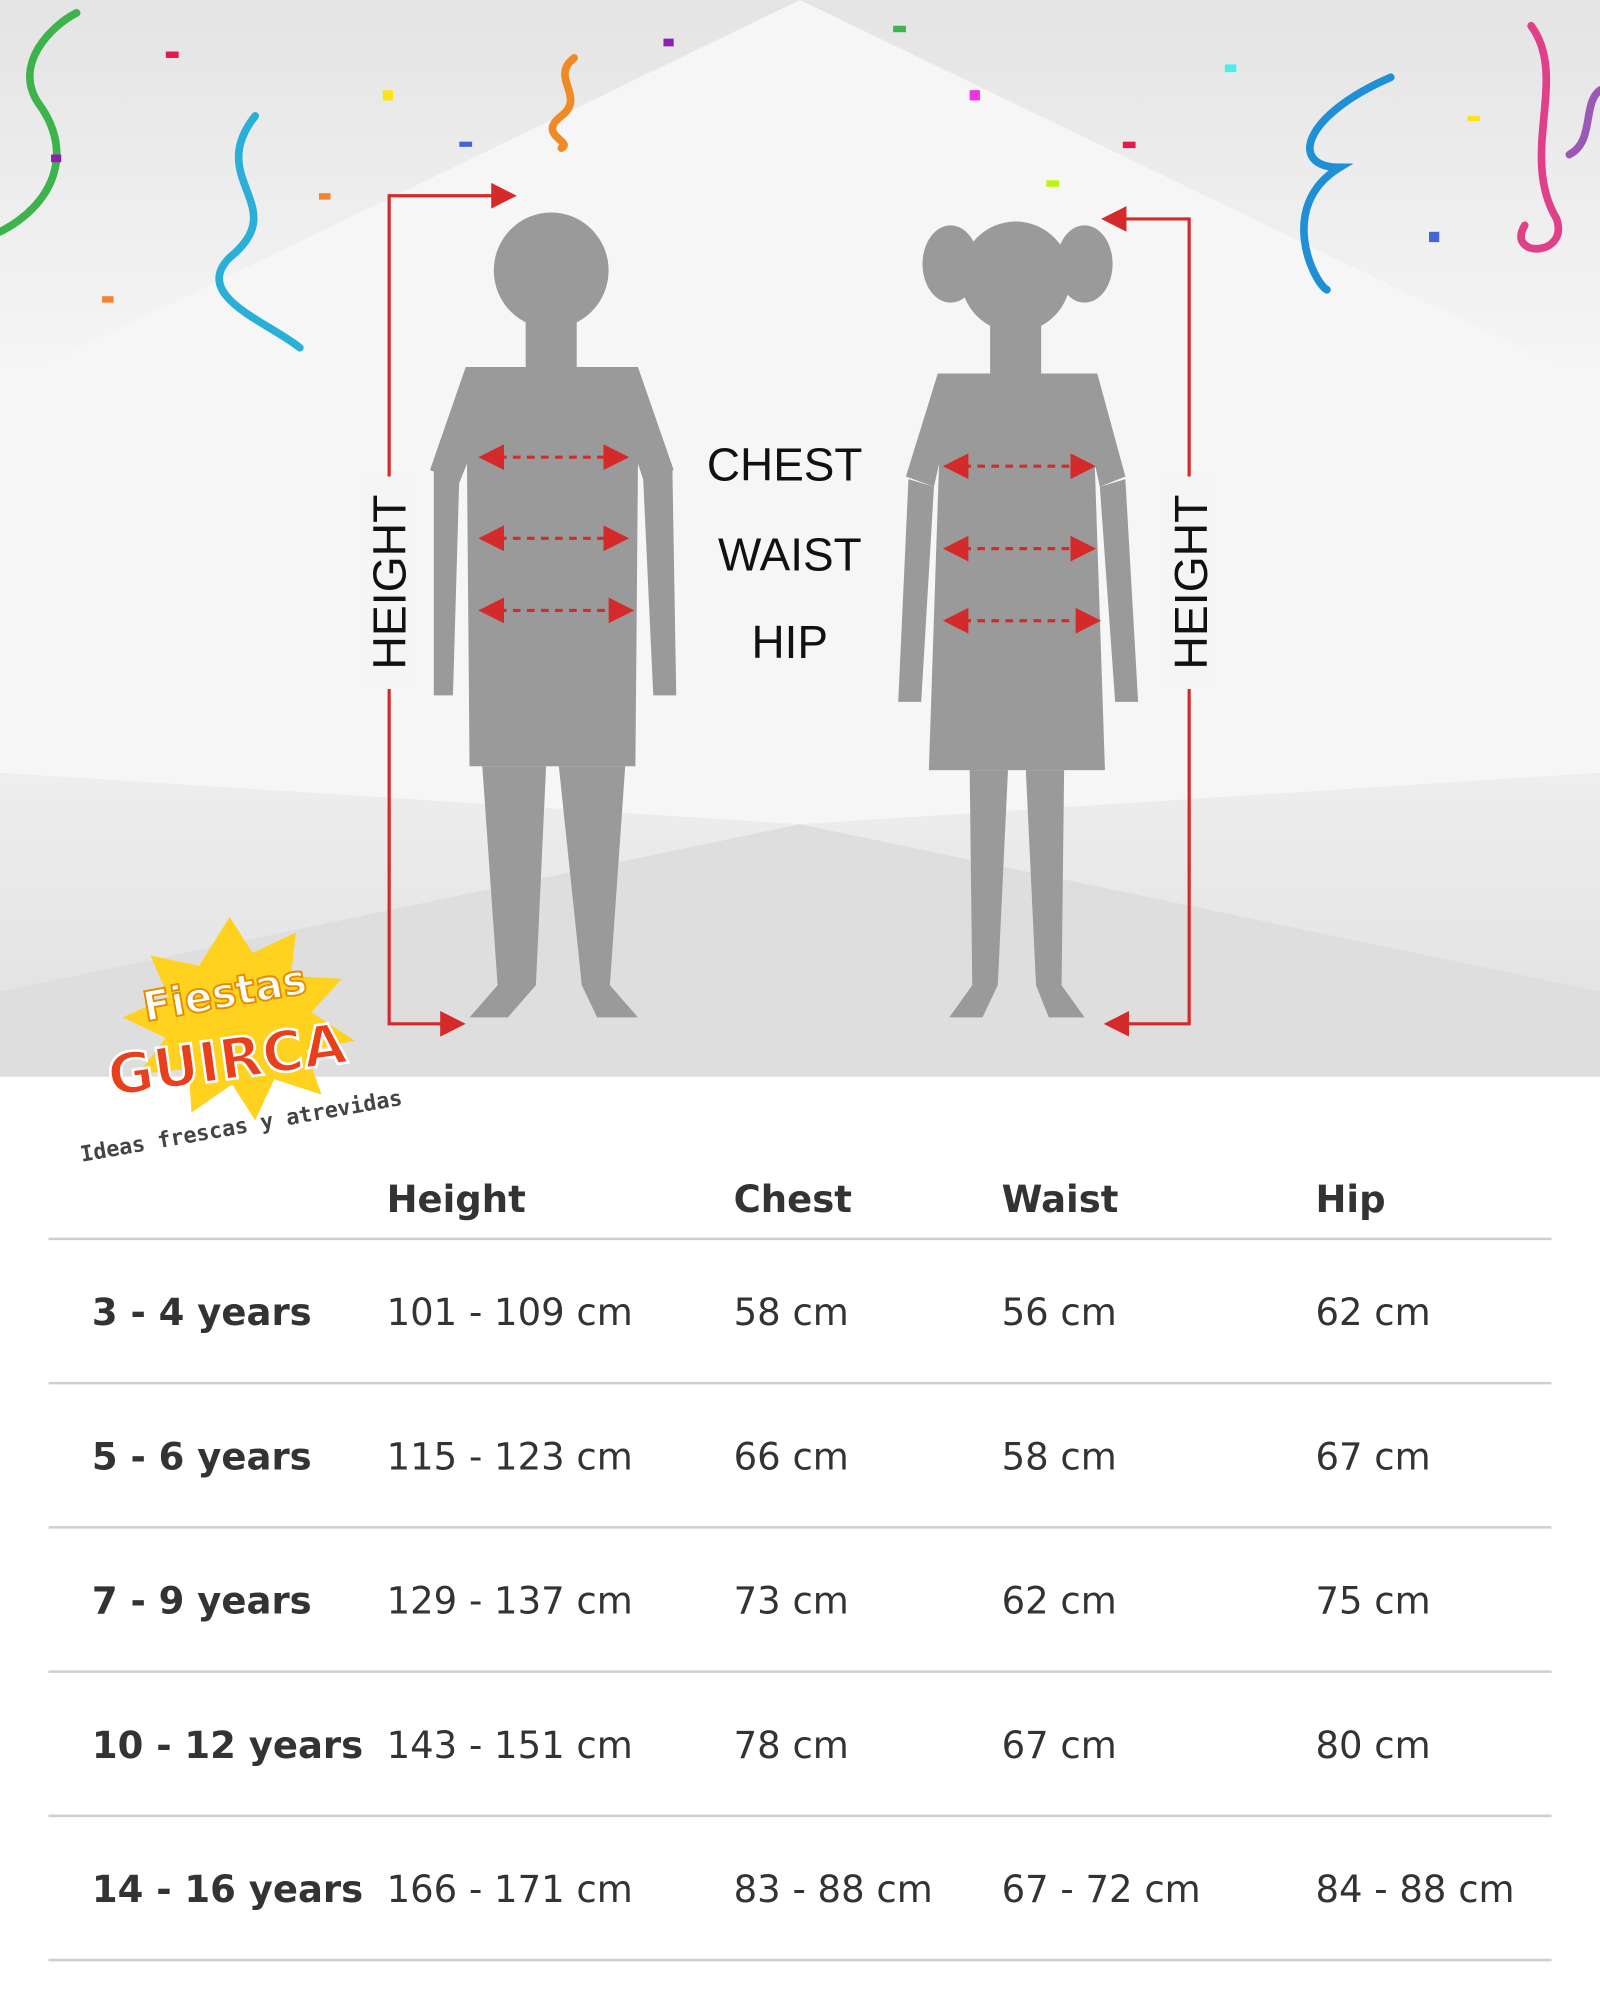 Image resolution: width=1600 pixels, height=2000 pixels. I want to click on table-cell: 83 - 88 cm, so click(833, 1889).